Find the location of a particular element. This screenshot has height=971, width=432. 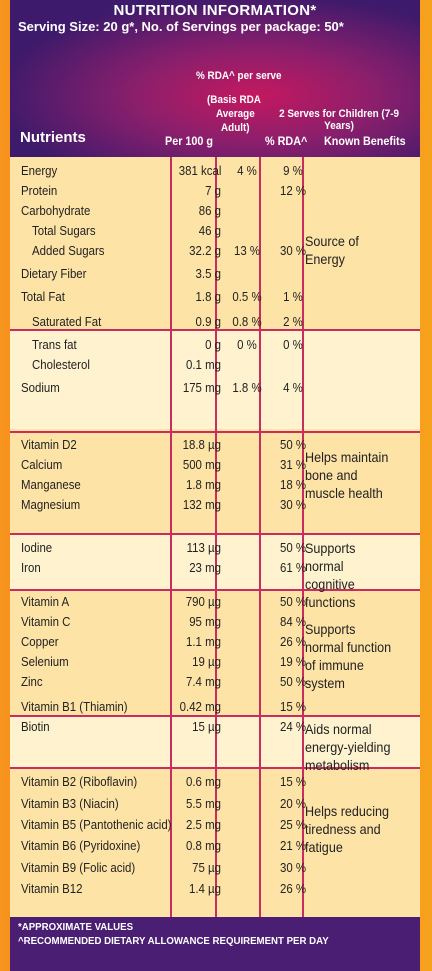

table-row: Vitamin B2 (Riboflavin) 0.6 mg 15 % is located at coordinates (215, 782).